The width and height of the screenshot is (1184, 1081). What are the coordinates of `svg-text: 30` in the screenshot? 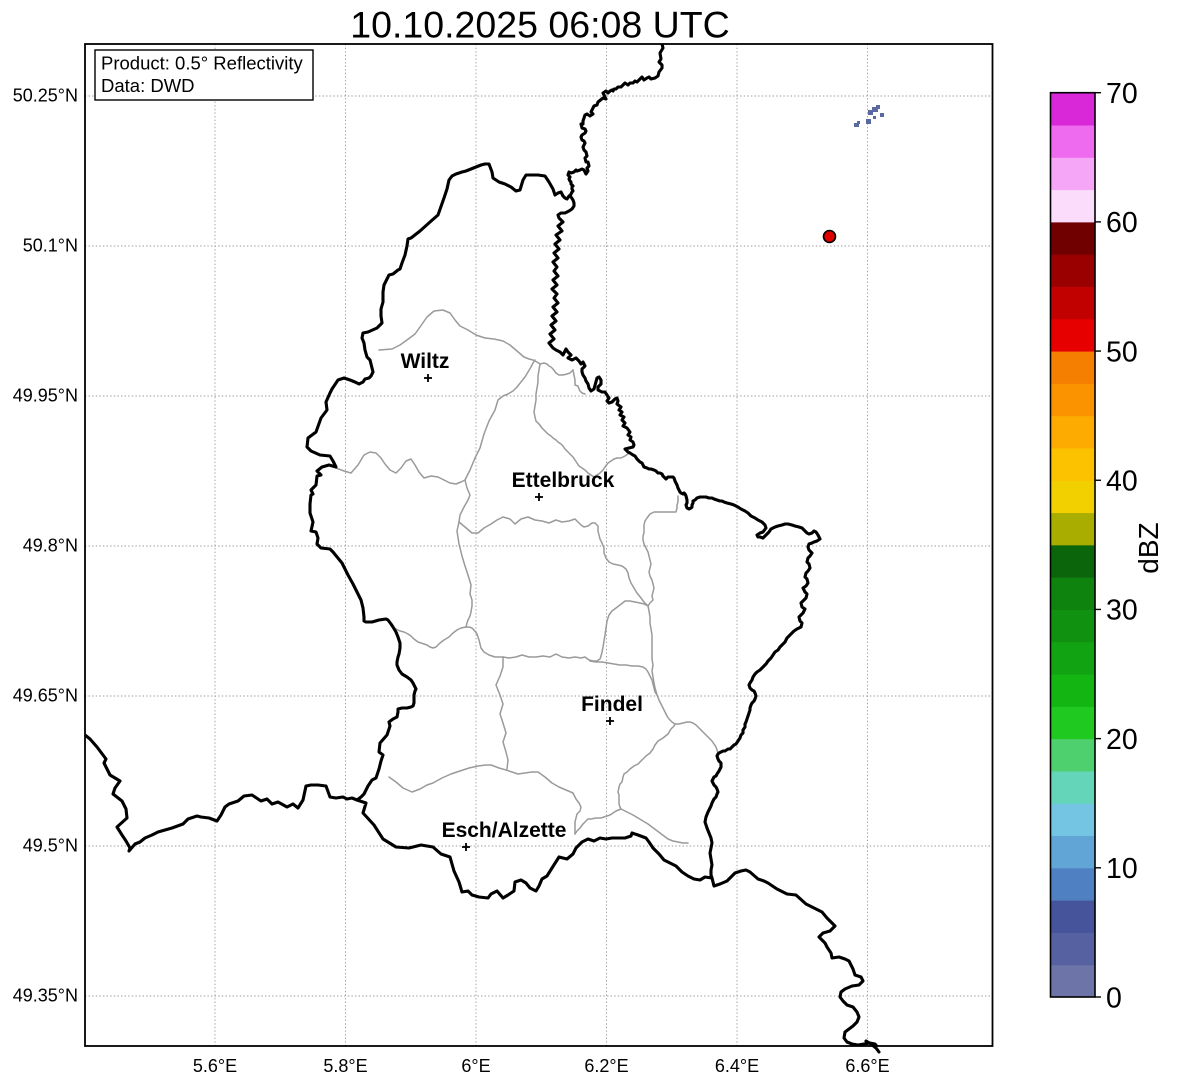 It's located at (1122, 611).